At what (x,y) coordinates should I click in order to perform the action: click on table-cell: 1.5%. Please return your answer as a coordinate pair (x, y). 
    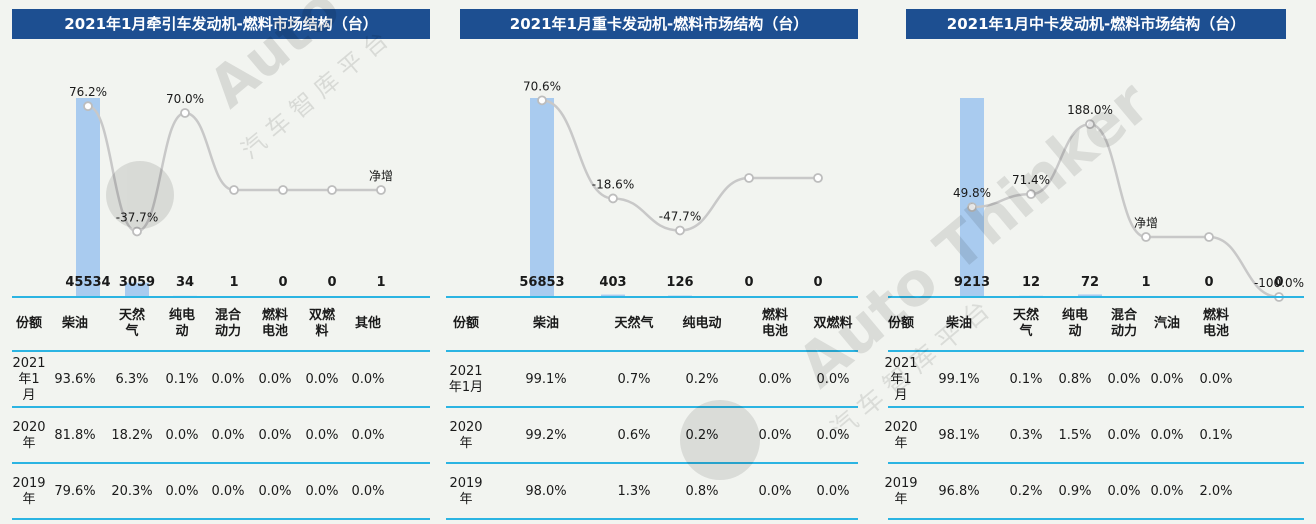
    Looking at the image, I should click on (1075, 435).